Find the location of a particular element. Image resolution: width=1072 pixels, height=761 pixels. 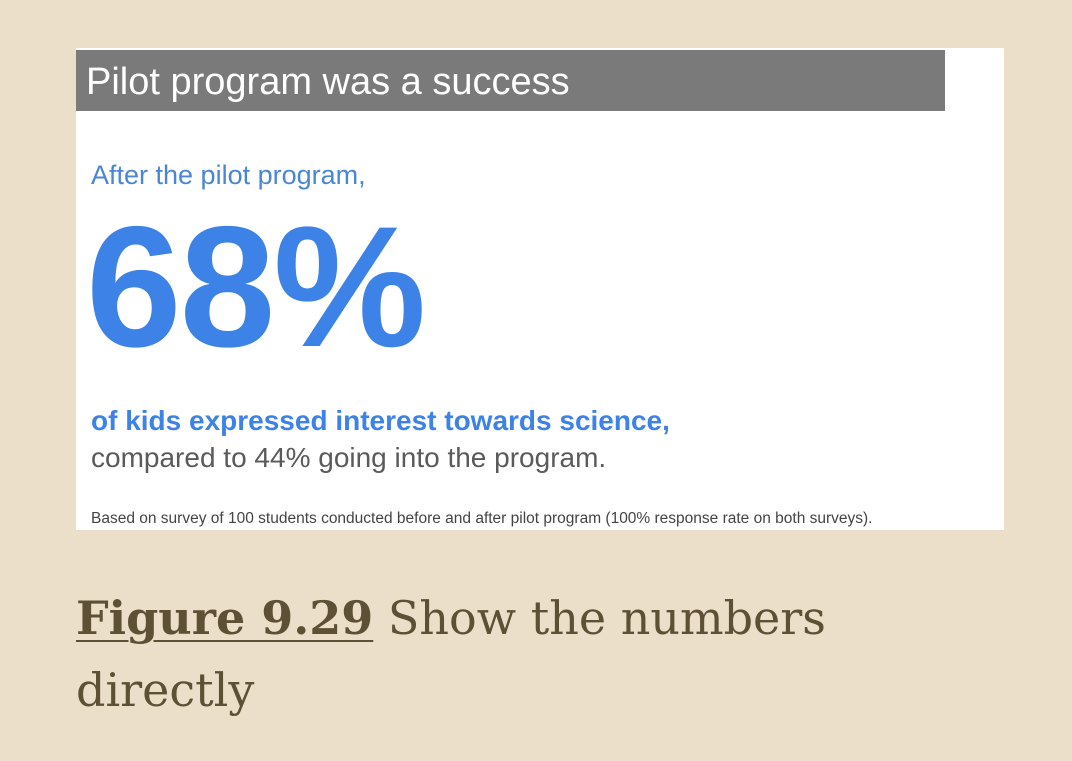

slide-big-number: 68% is located at coordinates (256, 287).